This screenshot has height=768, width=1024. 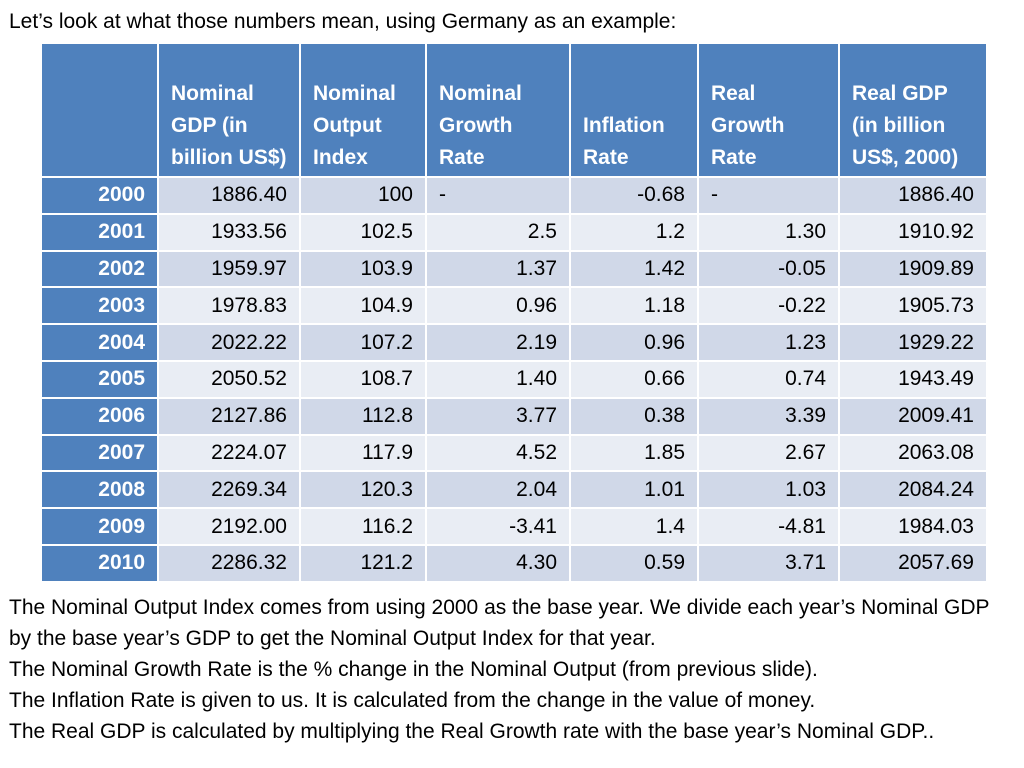 I want to click on year-cell: 2006, so click(x=100, y=417).